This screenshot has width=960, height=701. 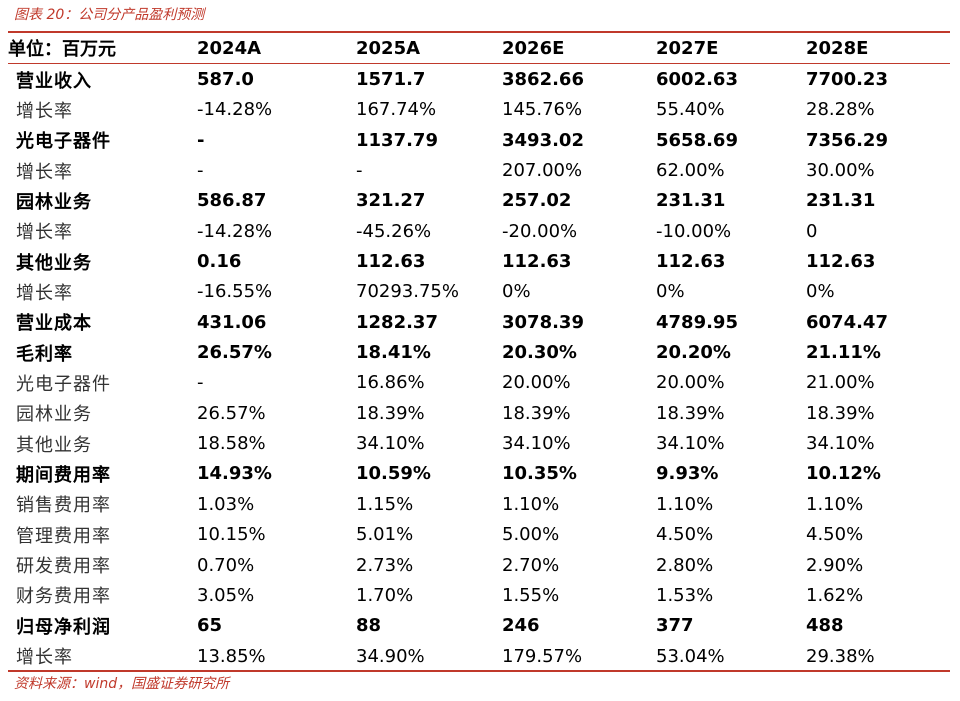 What do you see at coordinates (685, 565) in the screenshot?
I see `table-cell: 2.80%` at bounding box center [685, 565].